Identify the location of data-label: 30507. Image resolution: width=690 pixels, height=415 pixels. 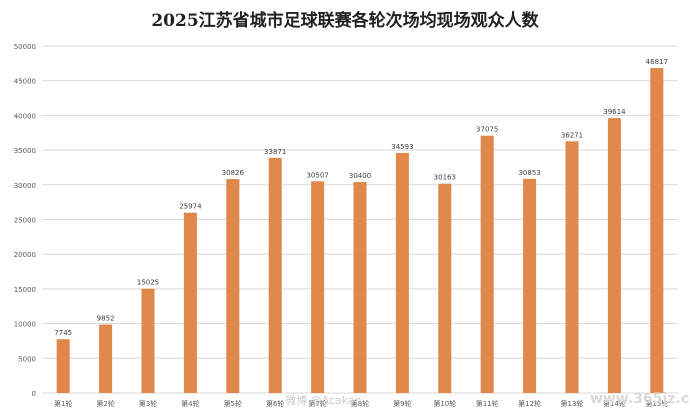
(317, 175).